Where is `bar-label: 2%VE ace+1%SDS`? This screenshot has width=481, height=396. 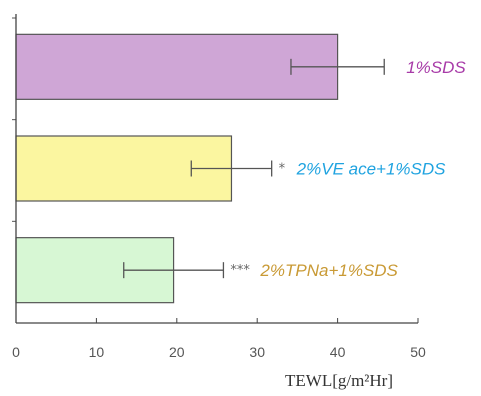 bar-label: 2%VE ace+1%SDS is located at coordinates (371, 169).